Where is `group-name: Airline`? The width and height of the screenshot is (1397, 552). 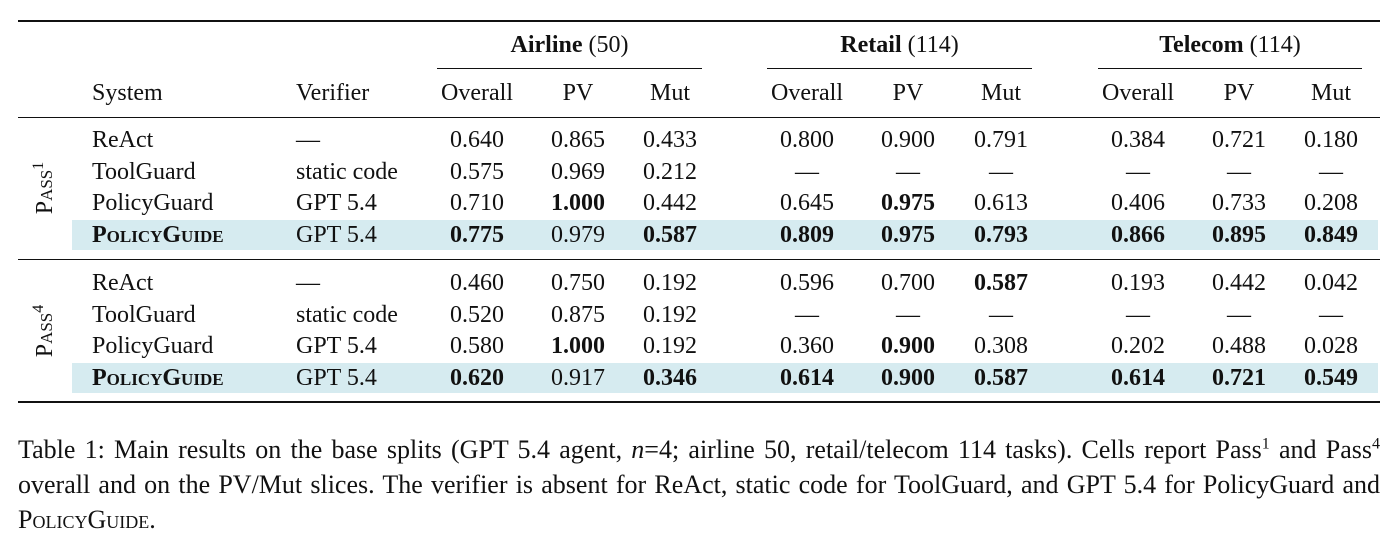
group-name: Airline is located at coordinates (546, 45).